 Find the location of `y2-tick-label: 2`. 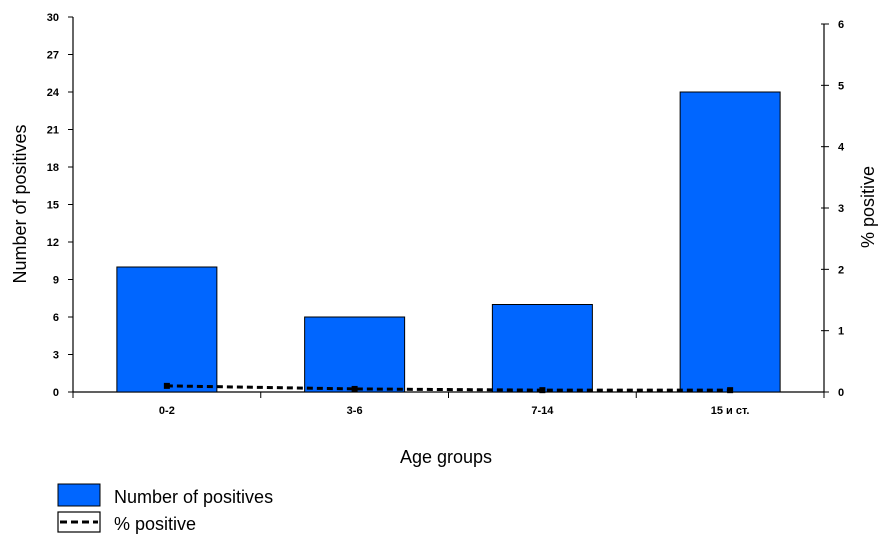

y2-tick-label: 2 is located at coordinates (841, 270).